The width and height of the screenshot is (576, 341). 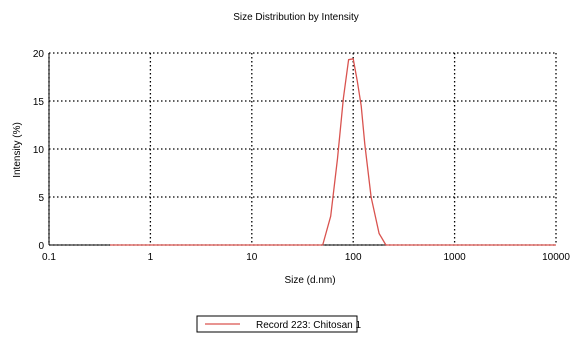 I want to click on legend-label: Record 223: Chitosan 1, so click(x=309, y=325).